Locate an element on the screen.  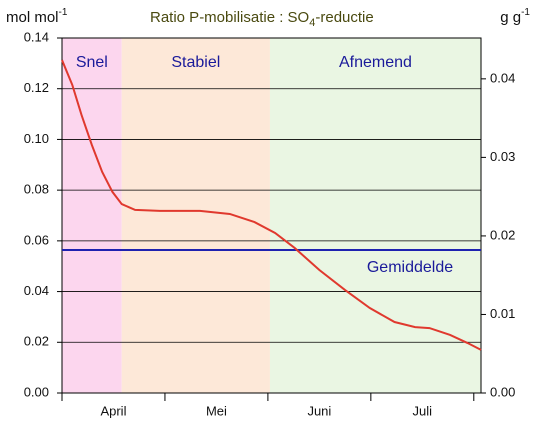
y-axis-label: mol mol-1 is located at coordinates (37, 16).